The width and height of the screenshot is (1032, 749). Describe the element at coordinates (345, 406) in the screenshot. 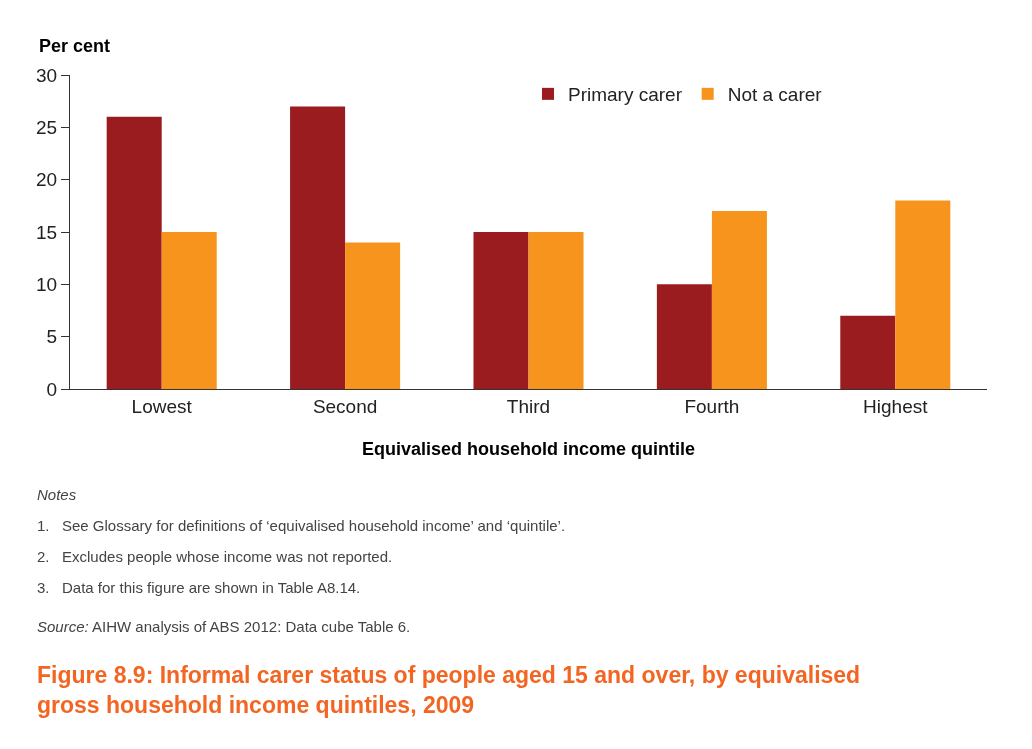

I see `x-tick-label: Second` at that location.